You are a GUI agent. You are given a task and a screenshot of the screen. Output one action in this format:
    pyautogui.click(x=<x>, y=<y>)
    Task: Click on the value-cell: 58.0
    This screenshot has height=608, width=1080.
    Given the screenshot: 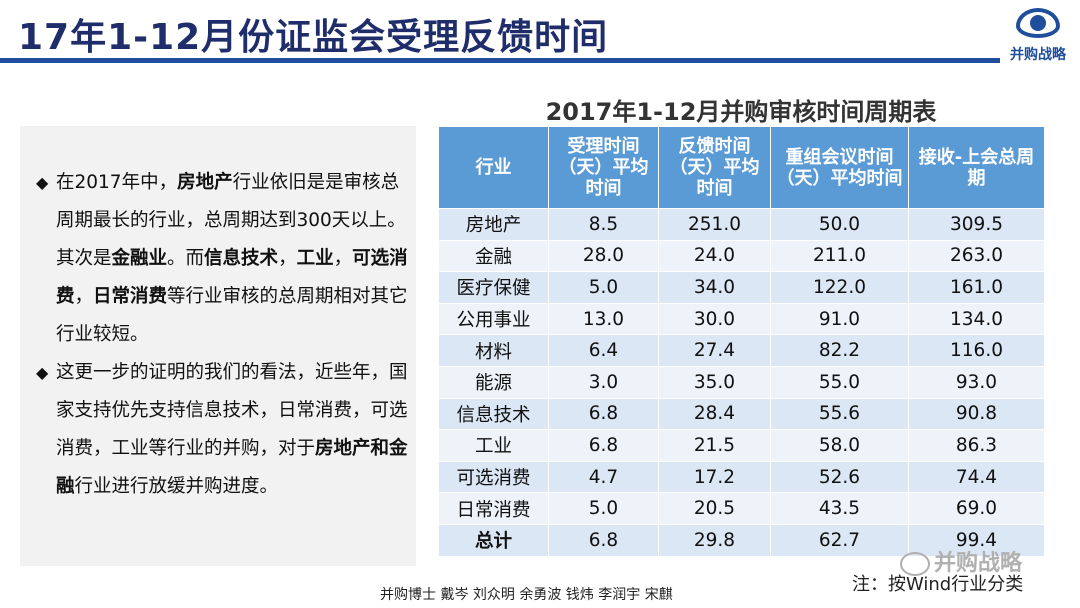 What is the action you would take?
    pyautogui.click(x=839, y=445)
    